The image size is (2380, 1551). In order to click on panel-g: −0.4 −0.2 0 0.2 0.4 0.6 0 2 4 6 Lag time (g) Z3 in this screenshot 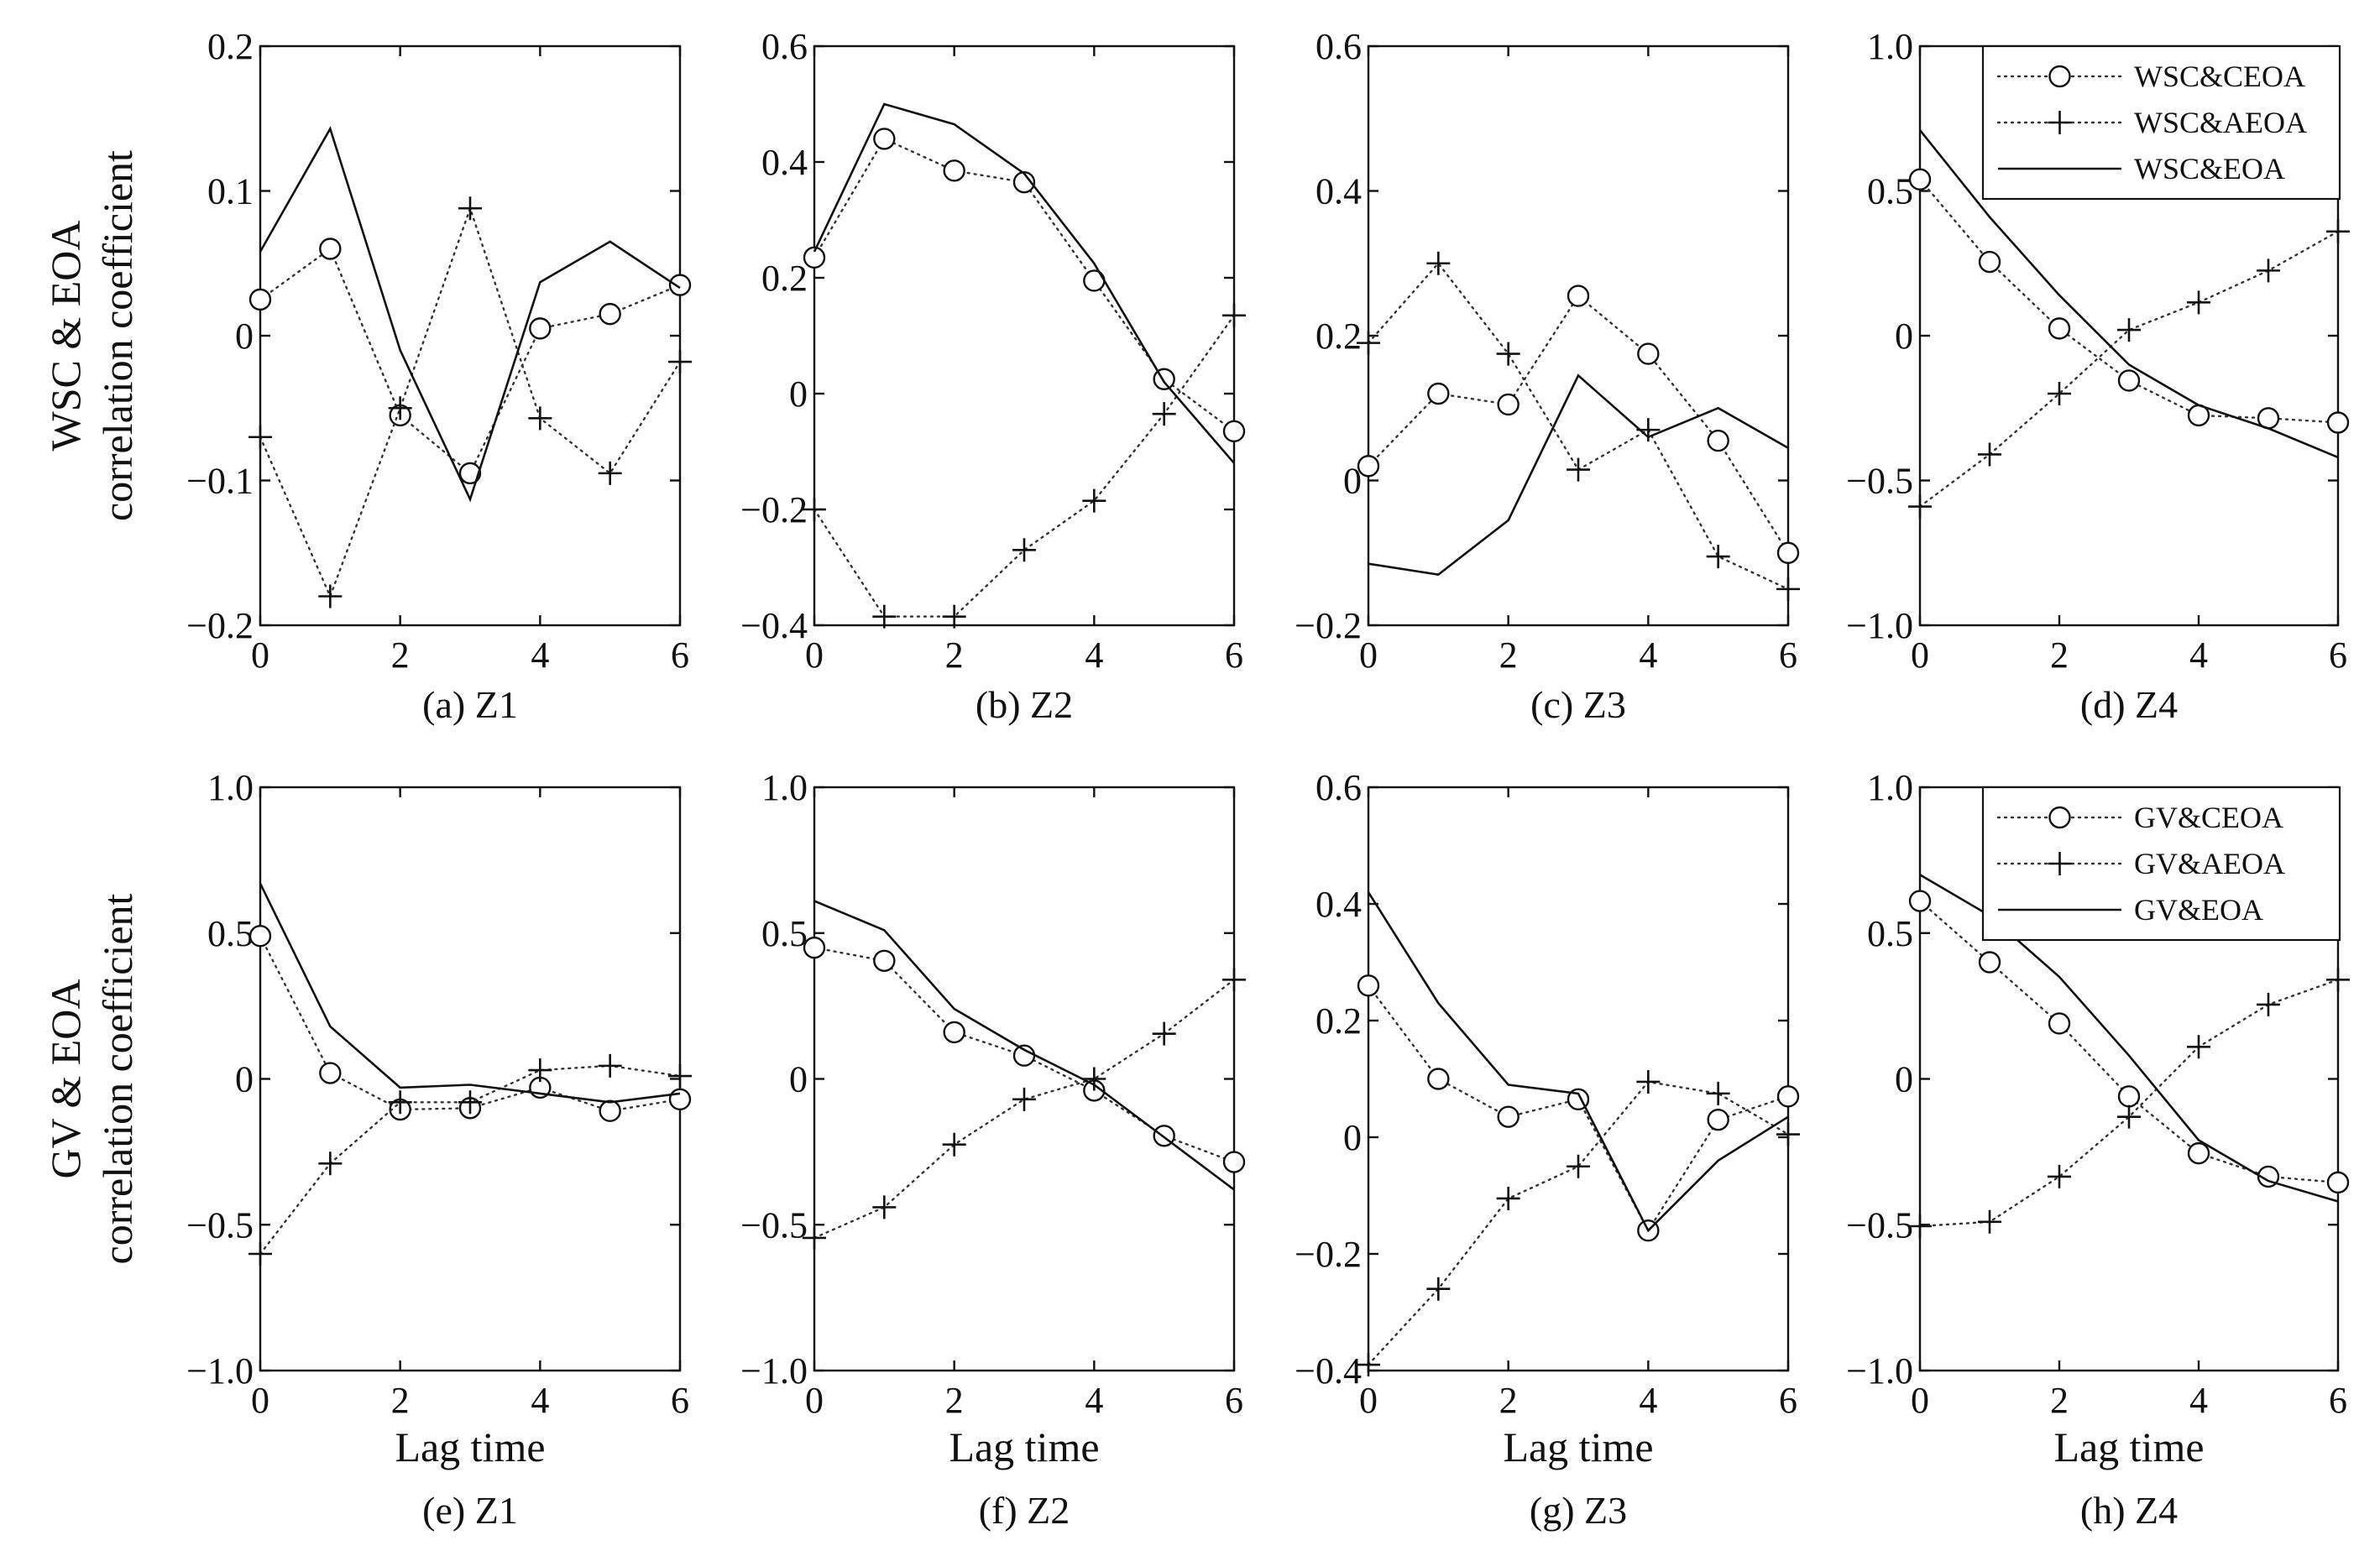, I will do `click(1547, 1149)`.